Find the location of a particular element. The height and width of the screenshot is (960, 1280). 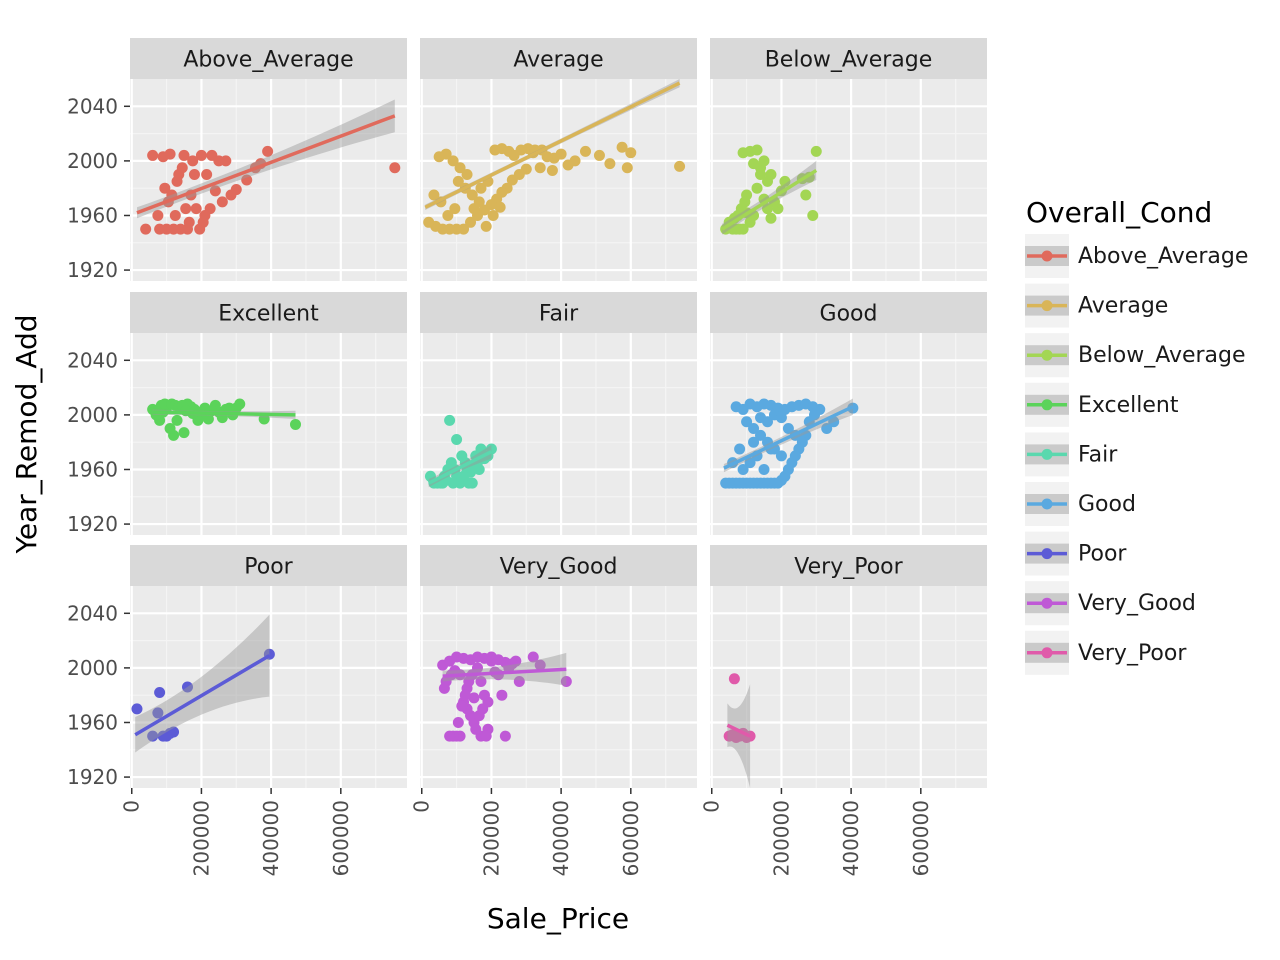

y-tick-label: 2040 is located at coordinates (92, 106).